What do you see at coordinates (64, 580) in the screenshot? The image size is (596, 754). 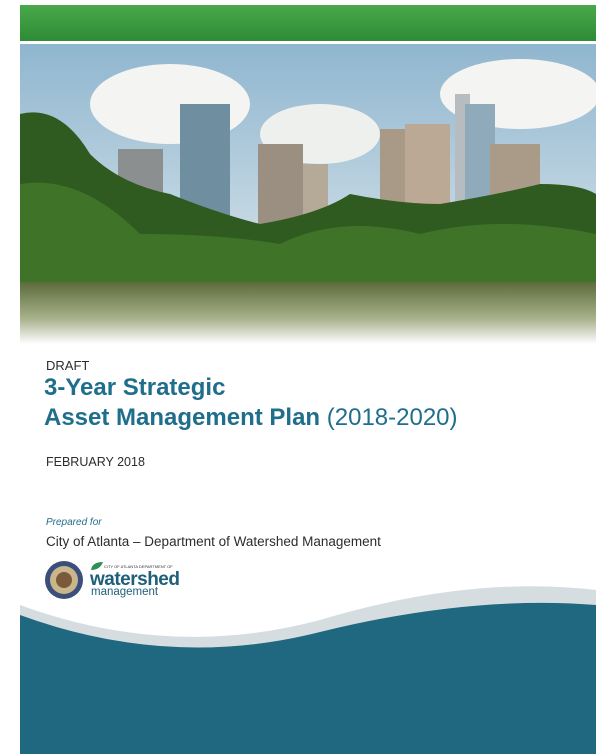 I see `city-seal` at bounding box center [64, 580].